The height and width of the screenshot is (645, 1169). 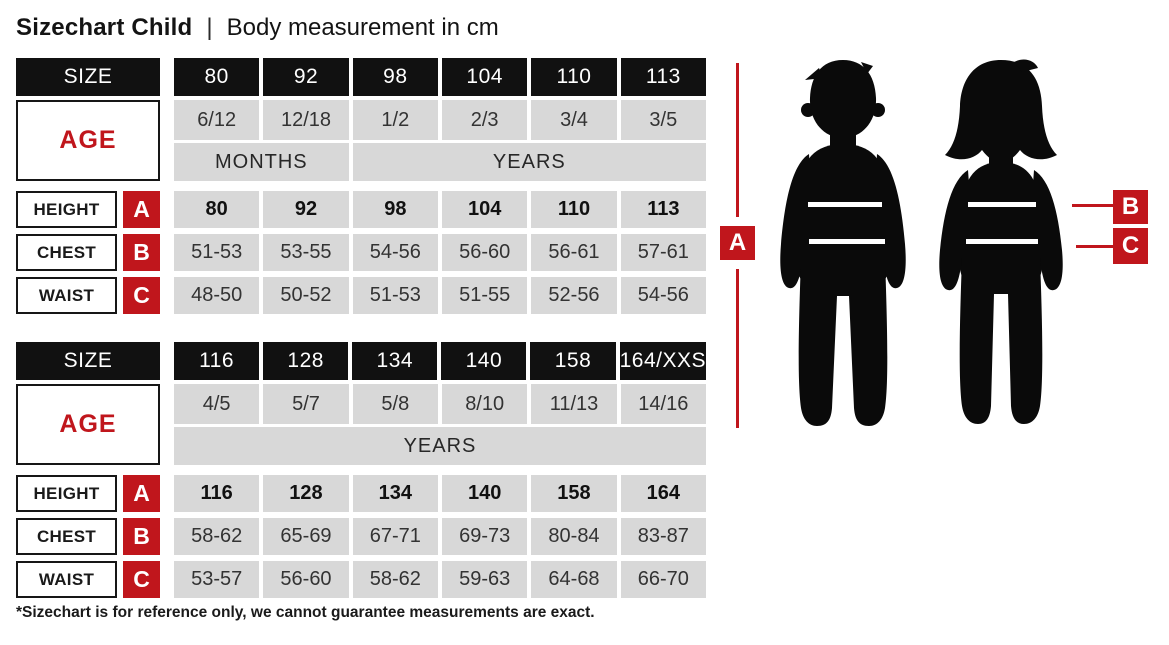 What do you see at coordinates (217, 579) in the screenshot?
I see `waist-cell: 53-57` at bounding box center [217, 579].